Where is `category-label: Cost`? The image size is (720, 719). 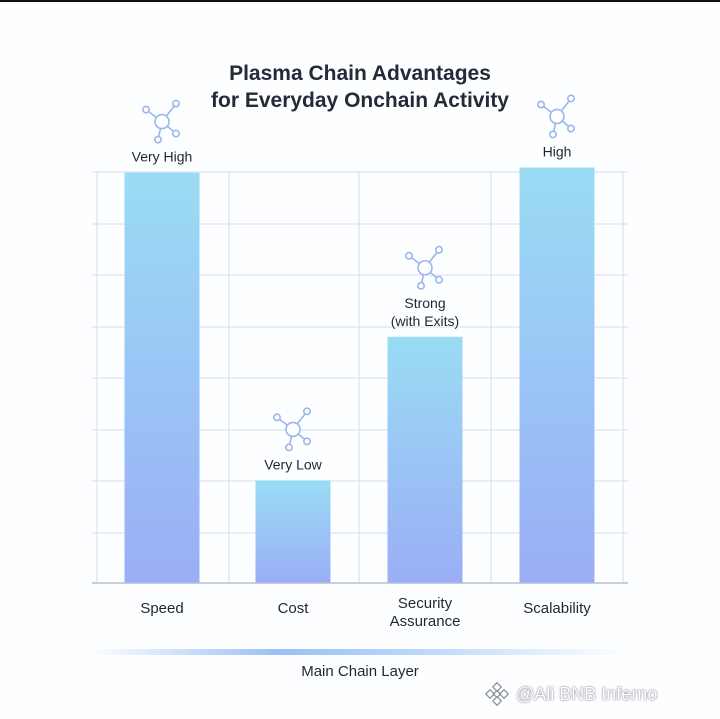
category-label: Cost is located at coordinates (294, 608).